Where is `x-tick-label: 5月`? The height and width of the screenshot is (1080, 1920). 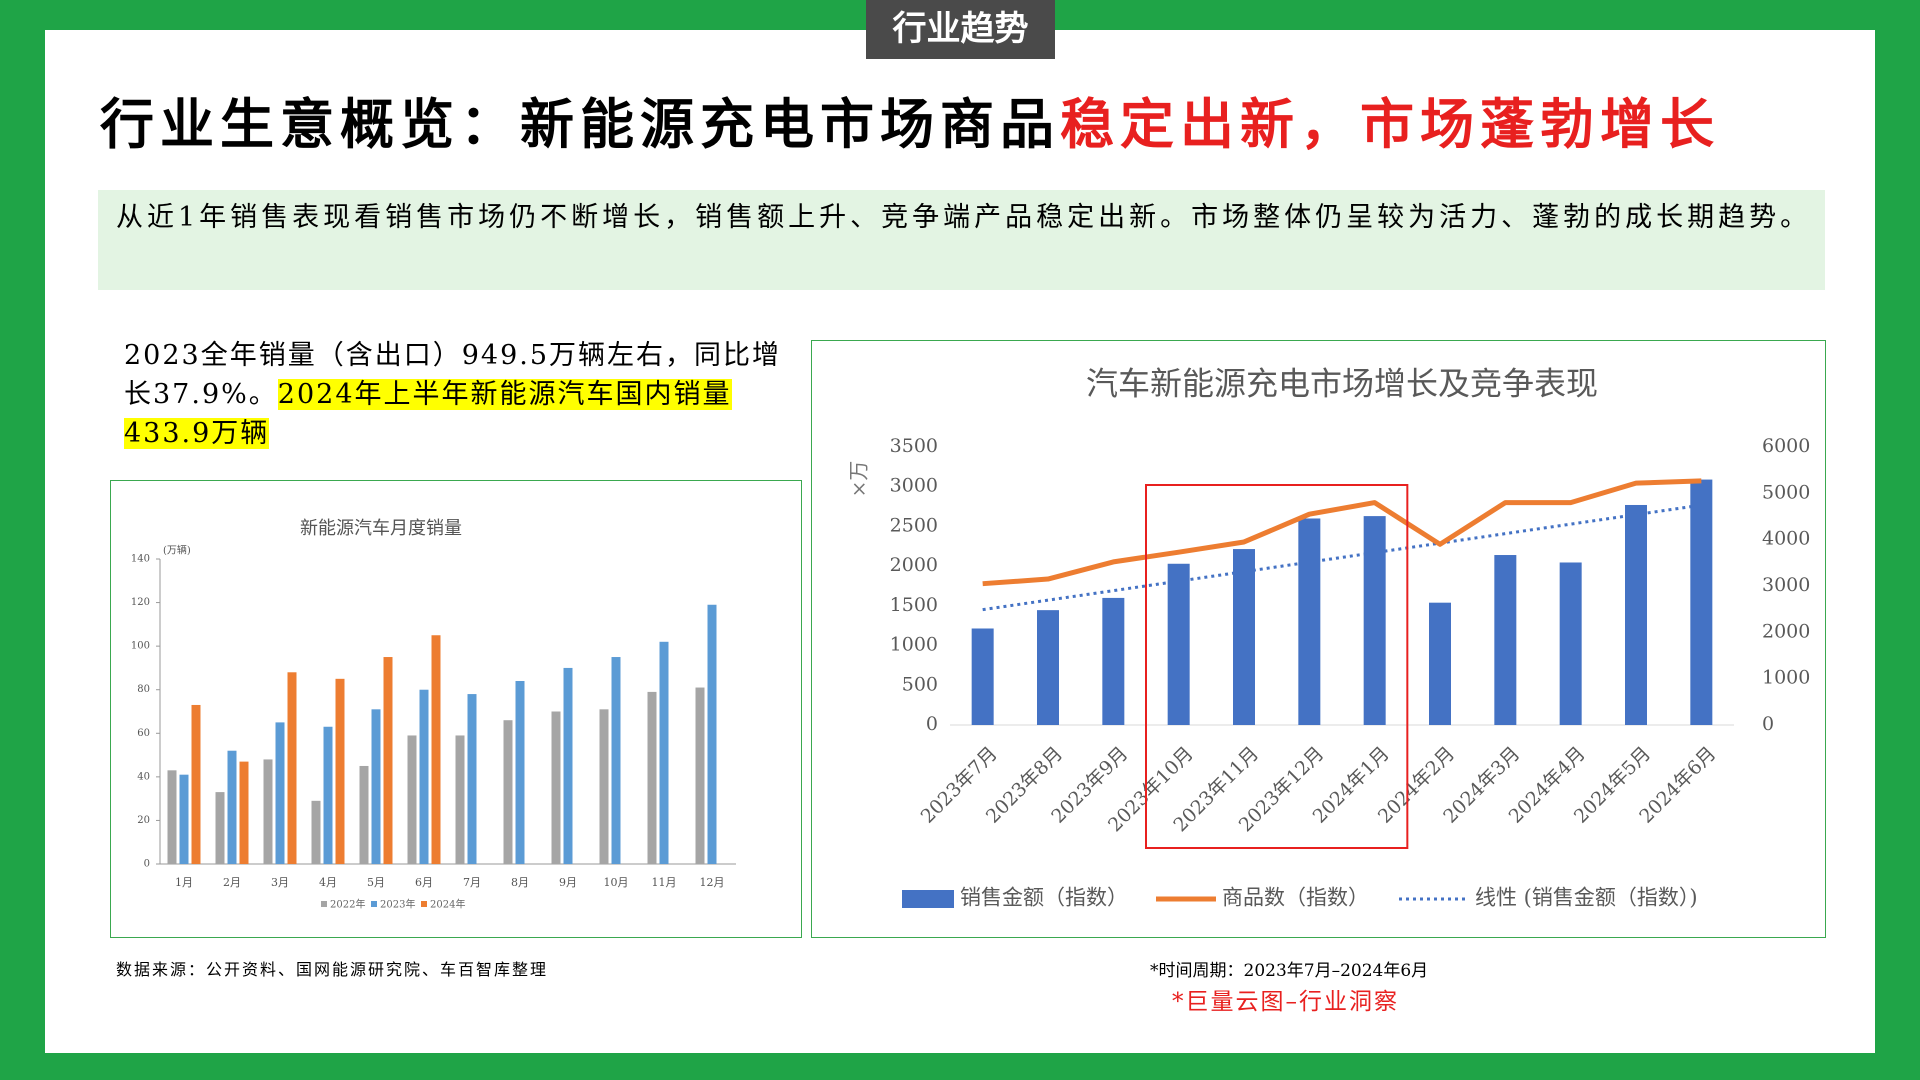
x-tick-label: 5月 is located at coordinates (376, 882).